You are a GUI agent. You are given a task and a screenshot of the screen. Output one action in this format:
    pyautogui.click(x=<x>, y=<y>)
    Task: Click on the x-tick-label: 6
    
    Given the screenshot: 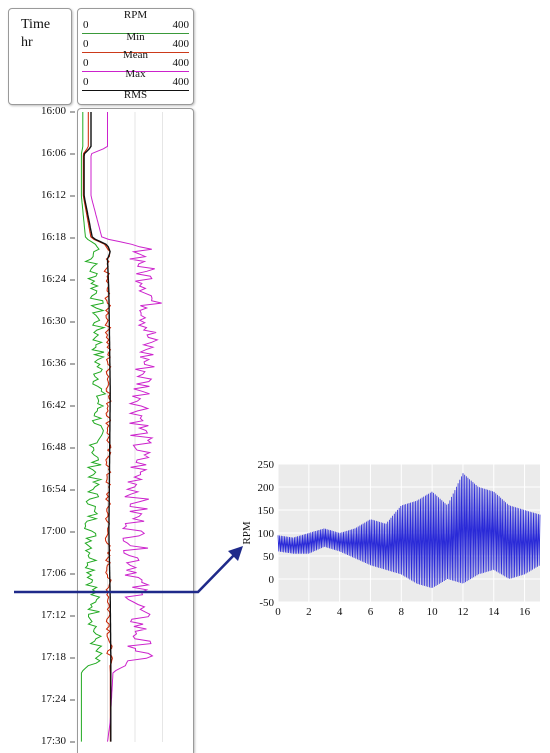 What is the action you would take?
    pyautogui.click(x=371, y=612)
    